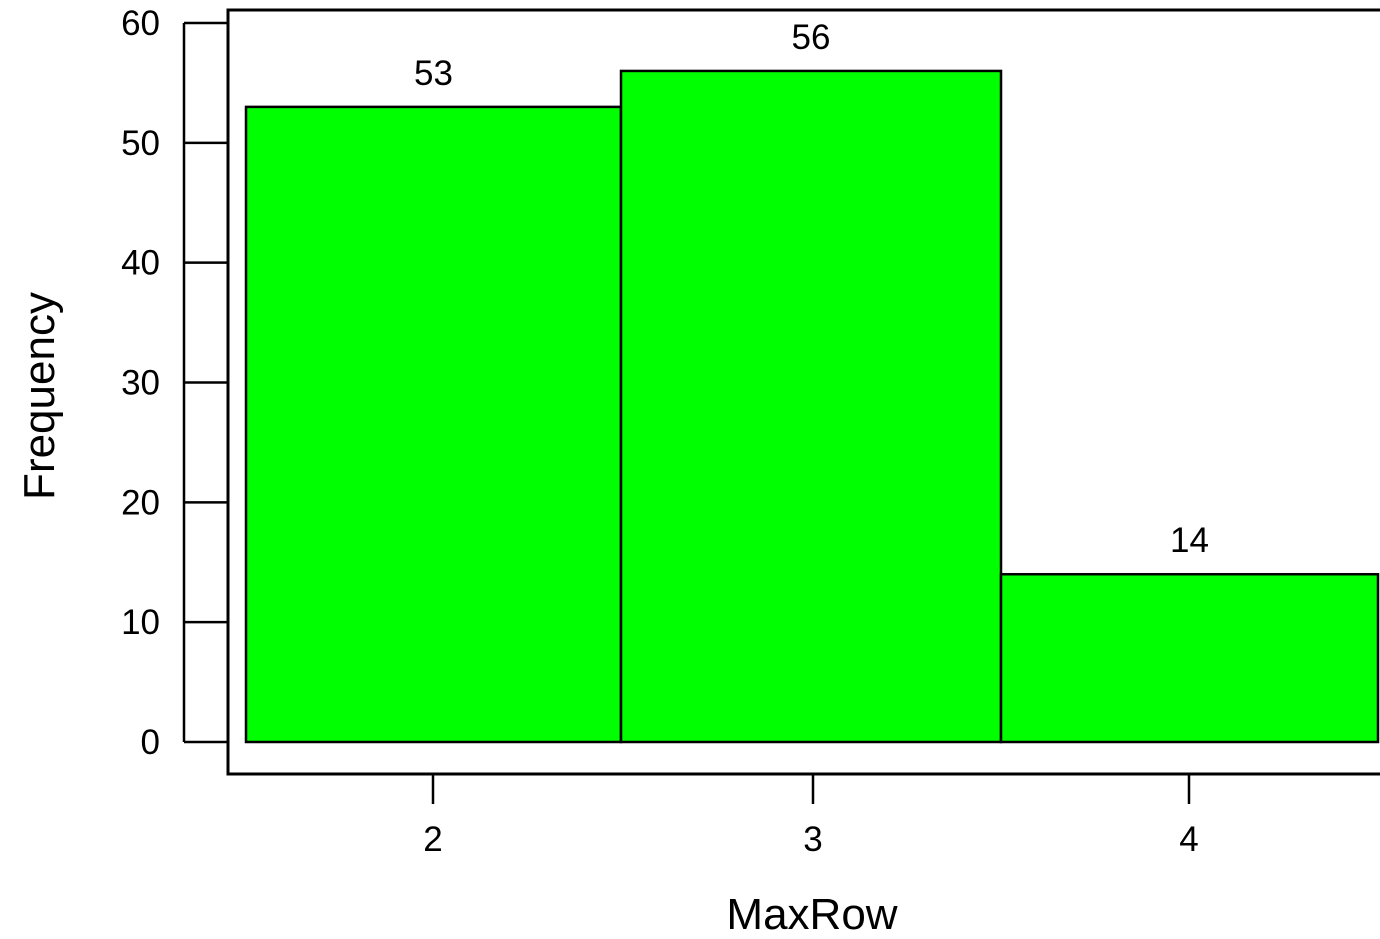 The width and height of the screenshot is (1380, 939). What do you see at coordinates (811, 914) in the screenshot?
I see `x-axis-title: MaxRow` at bounding box center [811, 914].